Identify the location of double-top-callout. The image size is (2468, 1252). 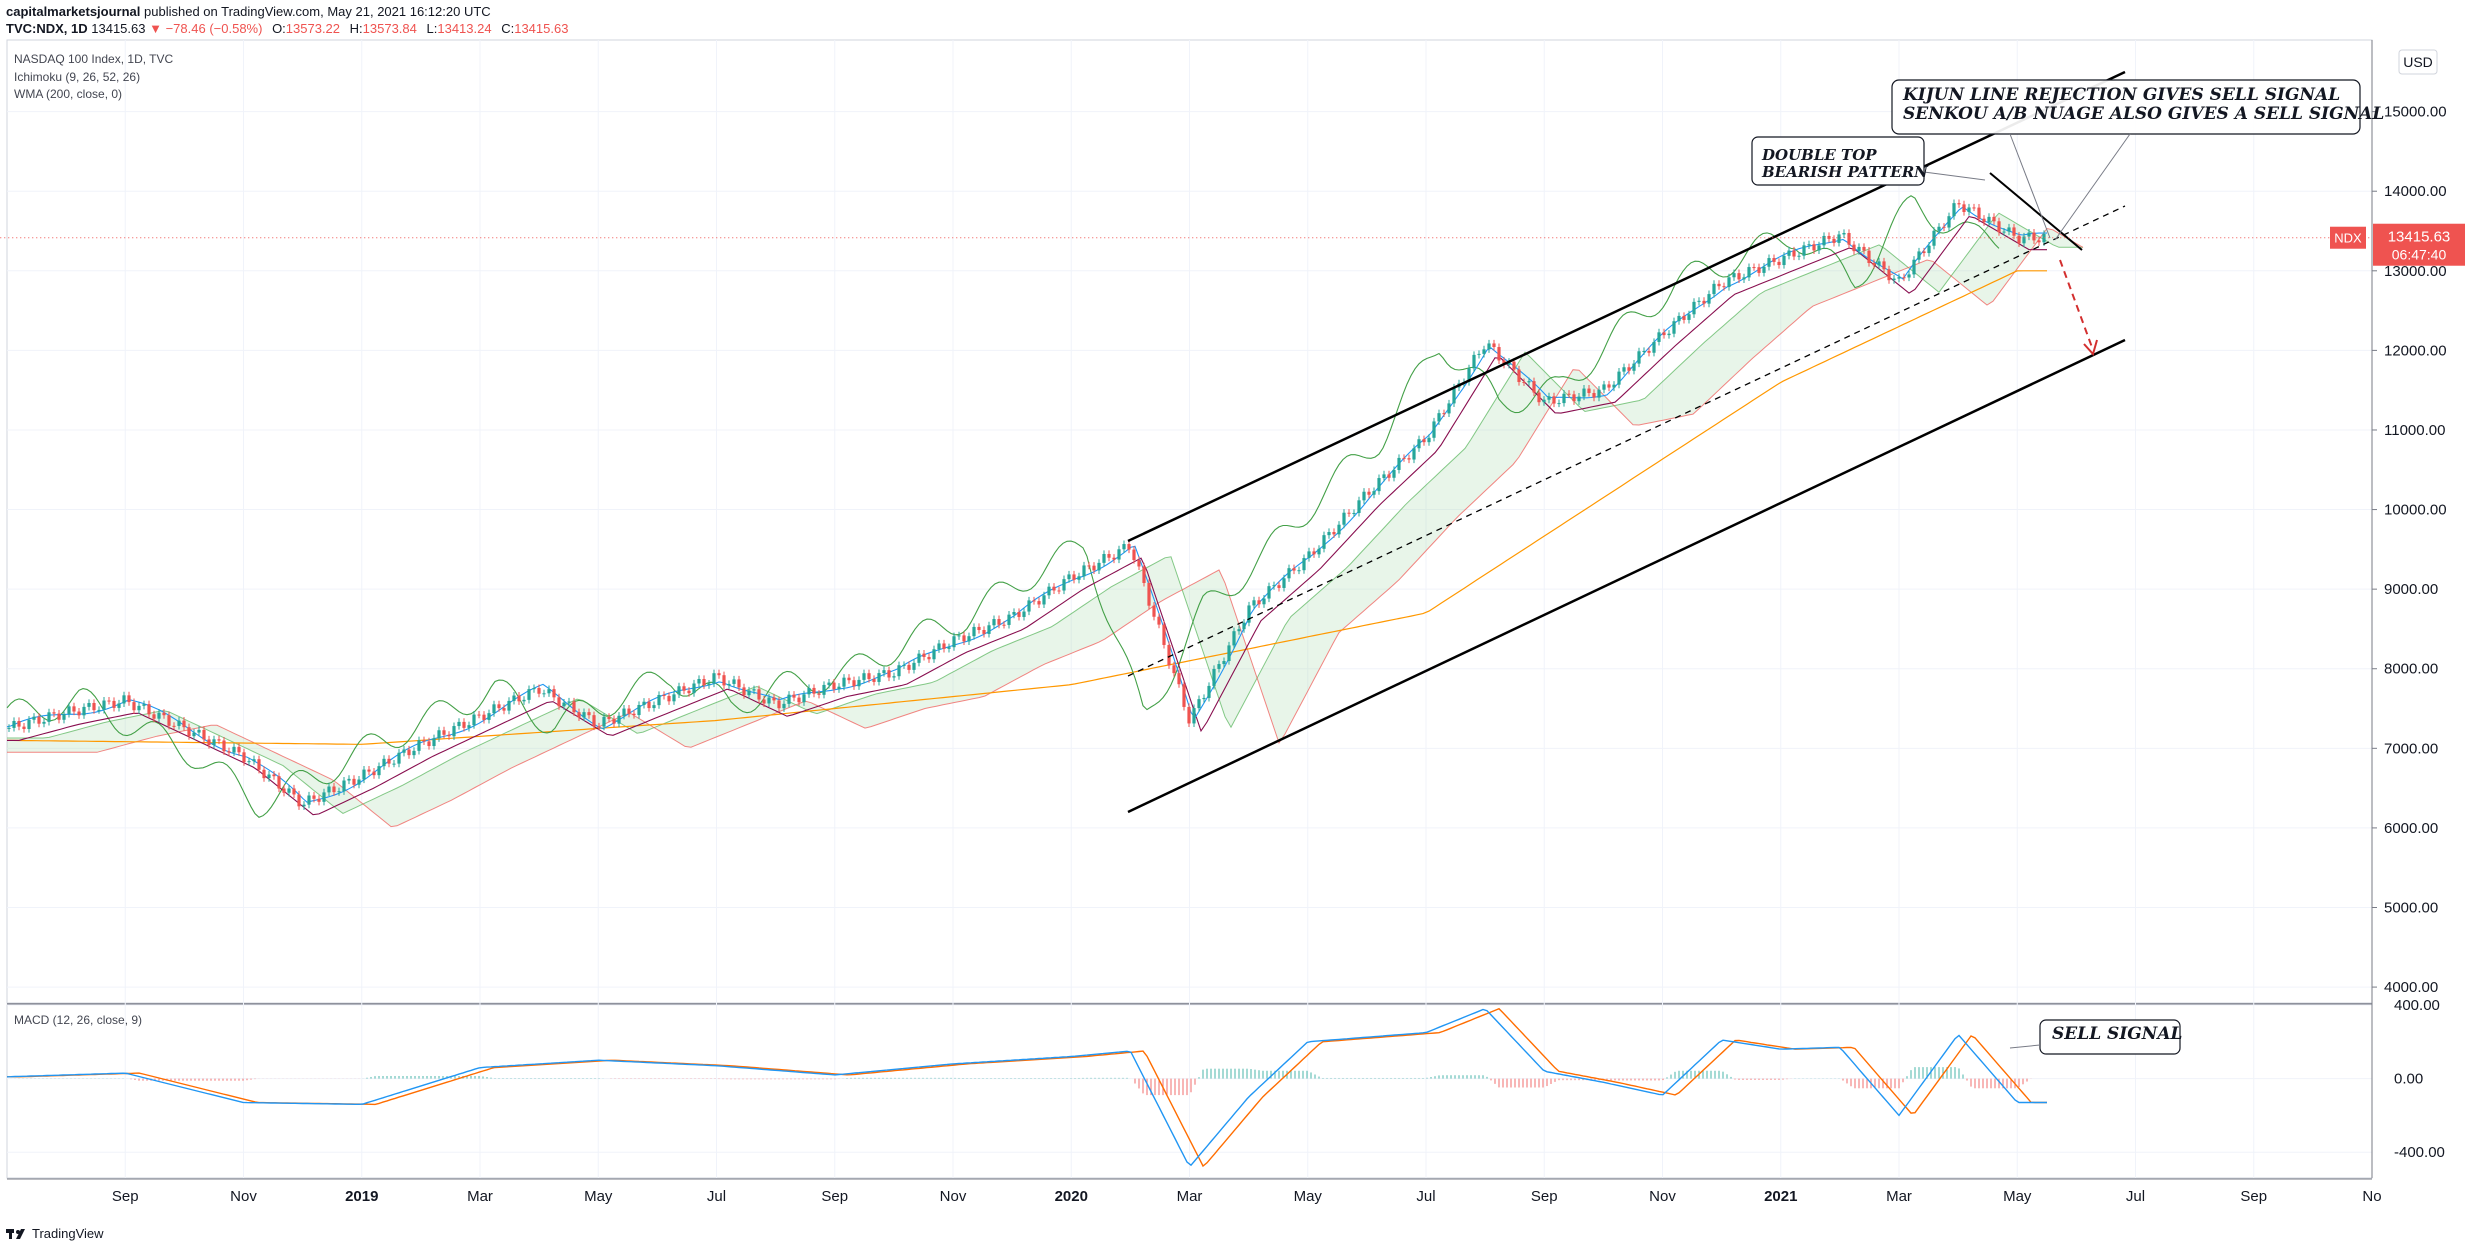
(1838, 161).